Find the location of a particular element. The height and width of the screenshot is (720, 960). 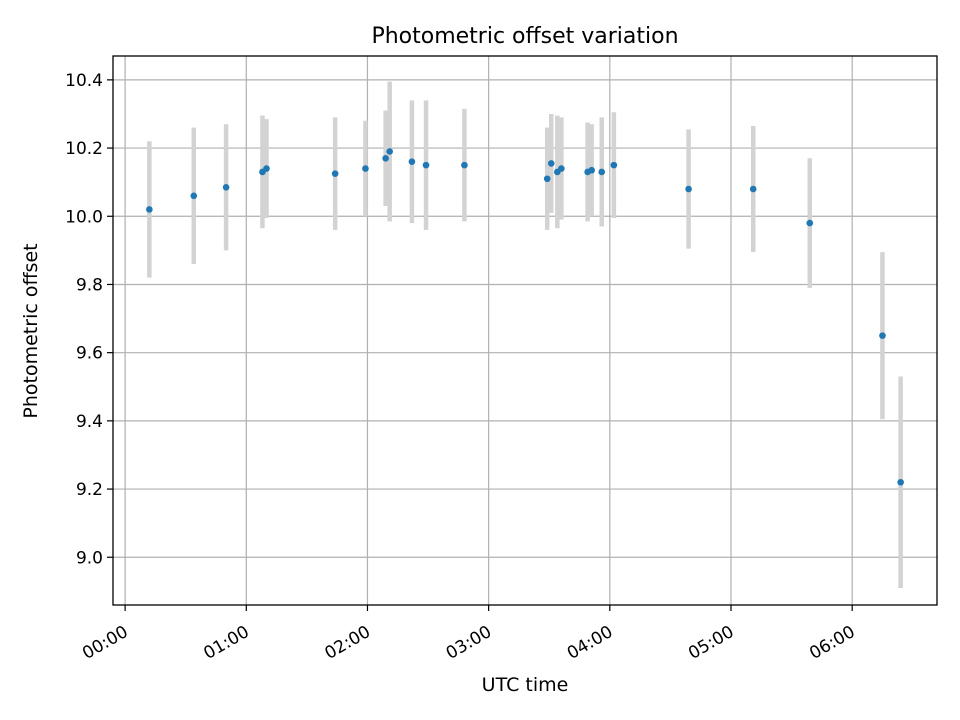

x-axis-label: UTC time is located at coordinates (525, 685).